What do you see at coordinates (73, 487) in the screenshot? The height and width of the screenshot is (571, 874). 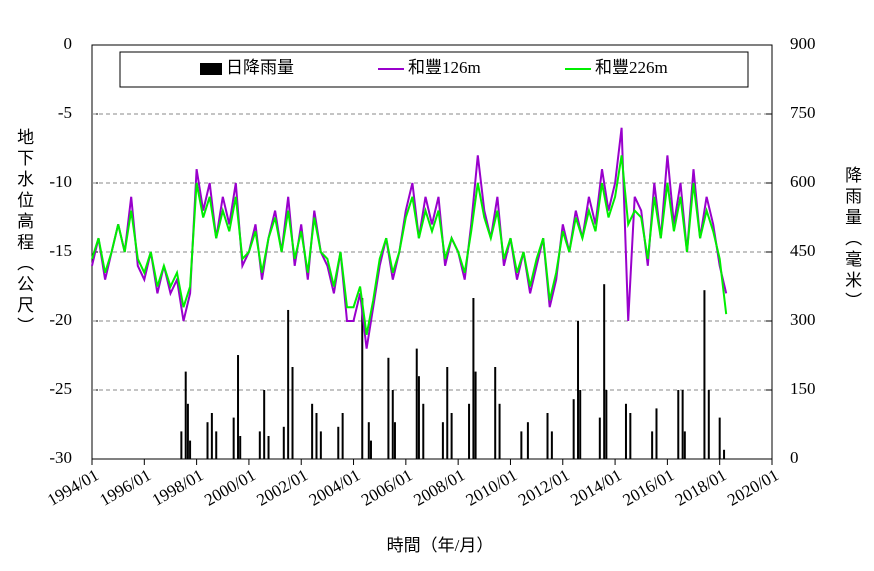 I see `x-tick-label: 1994/01` at bounding box center [73, 487].